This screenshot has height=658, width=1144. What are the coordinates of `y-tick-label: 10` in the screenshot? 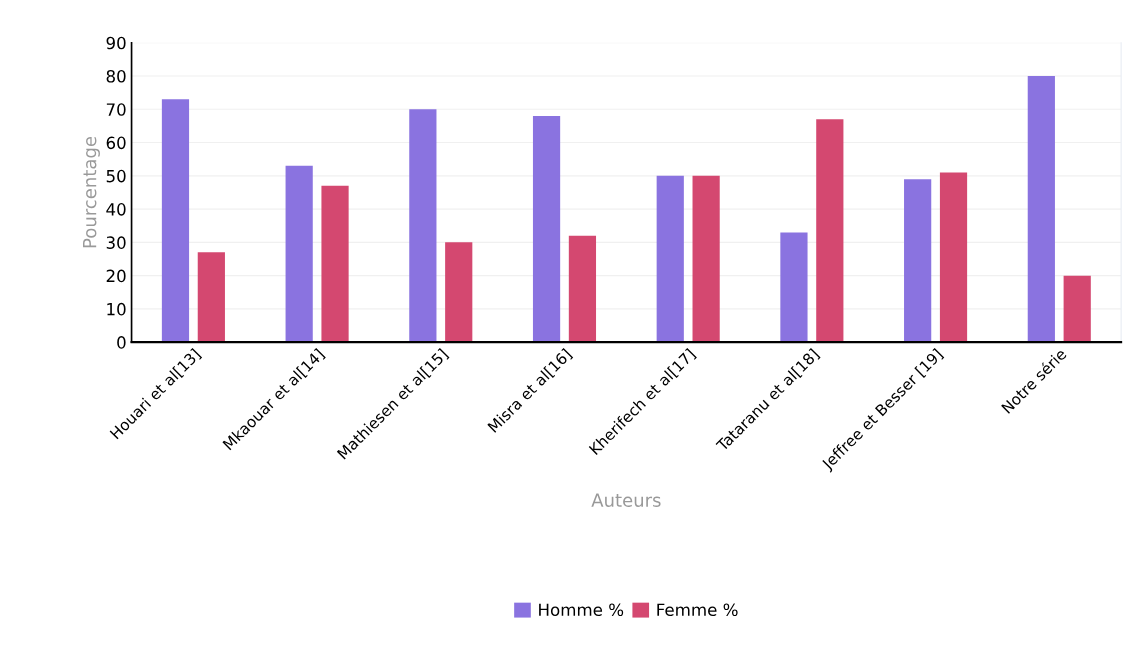 It's located at (116, 309).